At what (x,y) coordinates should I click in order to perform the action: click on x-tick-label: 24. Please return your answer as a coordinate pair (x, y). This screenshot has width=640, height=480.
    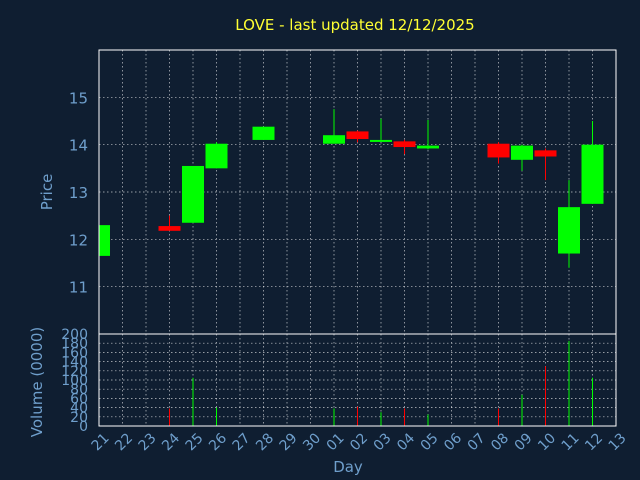
    Looking at the image, I should click on (171, 442).